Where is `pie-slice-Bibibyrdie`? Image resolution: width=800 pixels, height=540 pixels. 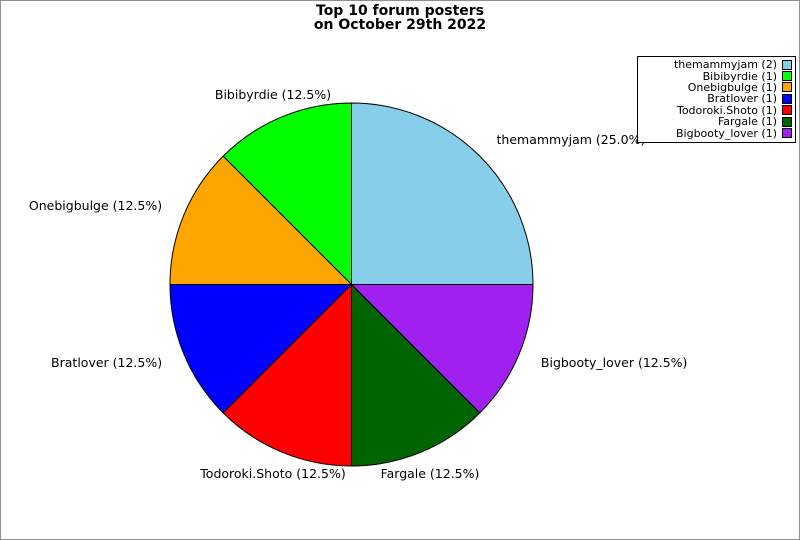 pie-slice-Bibibyrdie is located at coordinates (287, 194).